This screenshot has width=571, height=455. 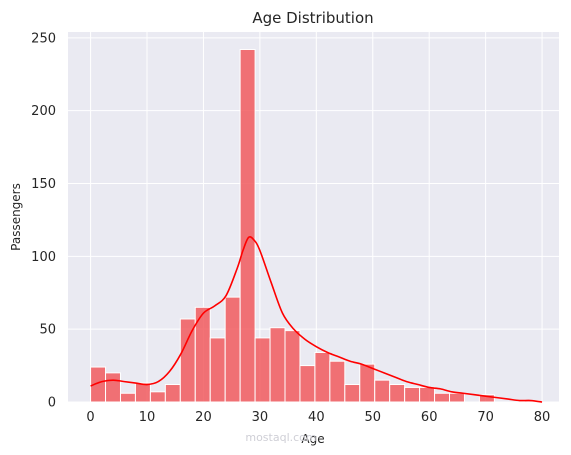 I want to click on y-axis-label: Passengers, so click(x=16, y=217).